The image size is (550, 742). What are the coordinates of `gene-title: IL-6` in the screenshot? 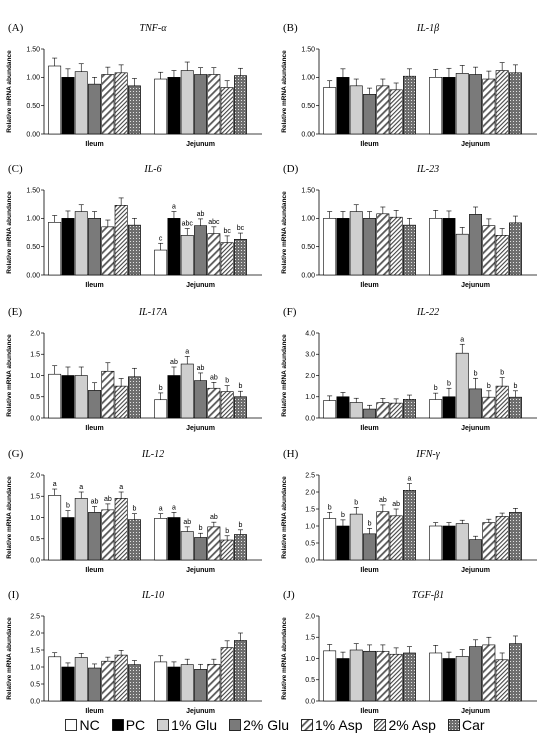 It's located at (152, 169).